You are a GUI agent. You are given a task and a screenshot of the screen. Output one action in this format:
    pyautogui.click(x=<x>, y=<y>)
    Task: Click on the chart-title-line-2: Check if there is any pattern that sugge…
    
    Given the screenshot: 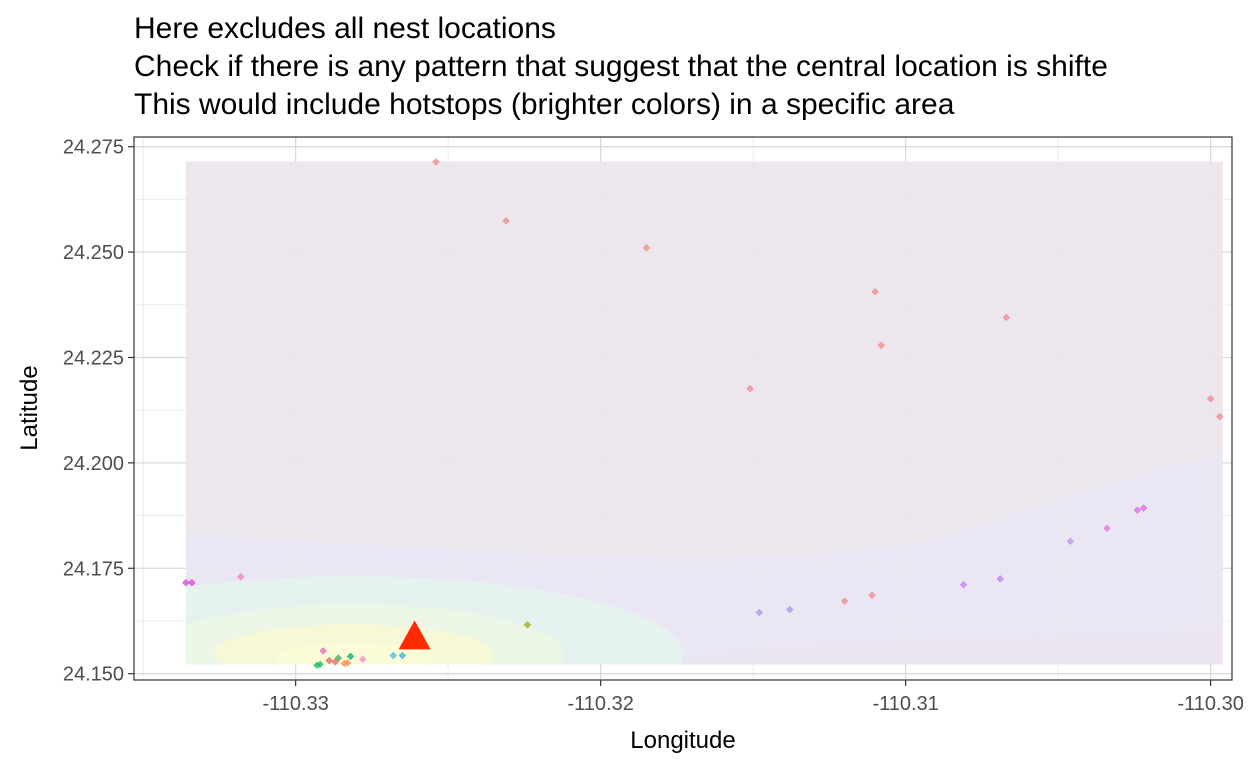 What is the action you would take?
    pyautogui.click(x=621, y=66)
    